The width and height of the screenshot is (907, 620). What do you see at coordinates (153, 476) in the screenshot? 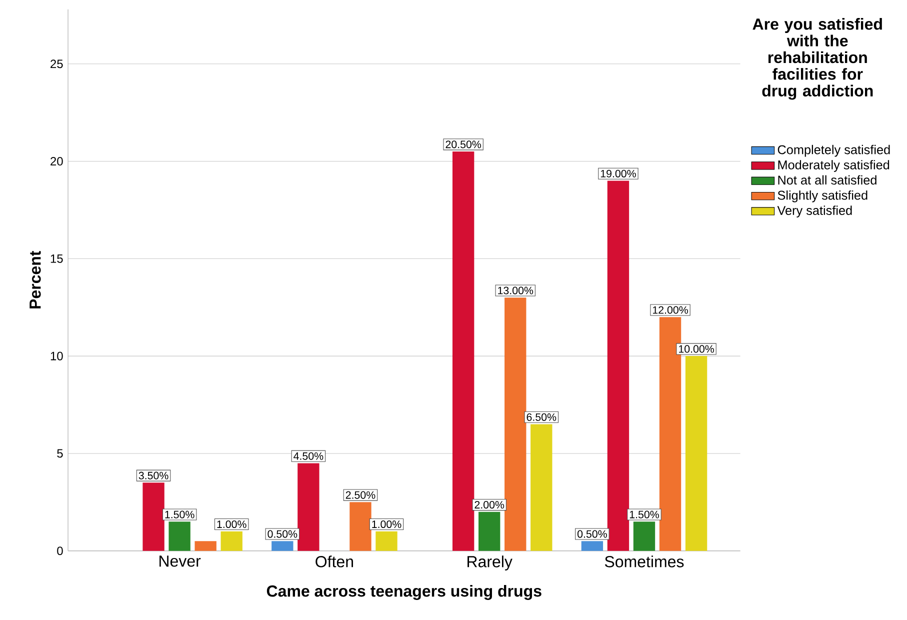
I see `data-label: 3.50%` at bounding box center [153, 476].